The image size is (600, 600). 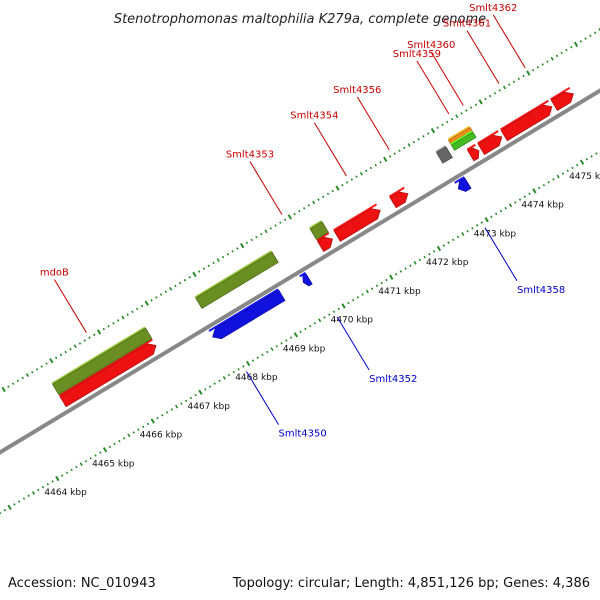 I want to click on feature-Smlt4358-gene, so click(x=444, y=155).